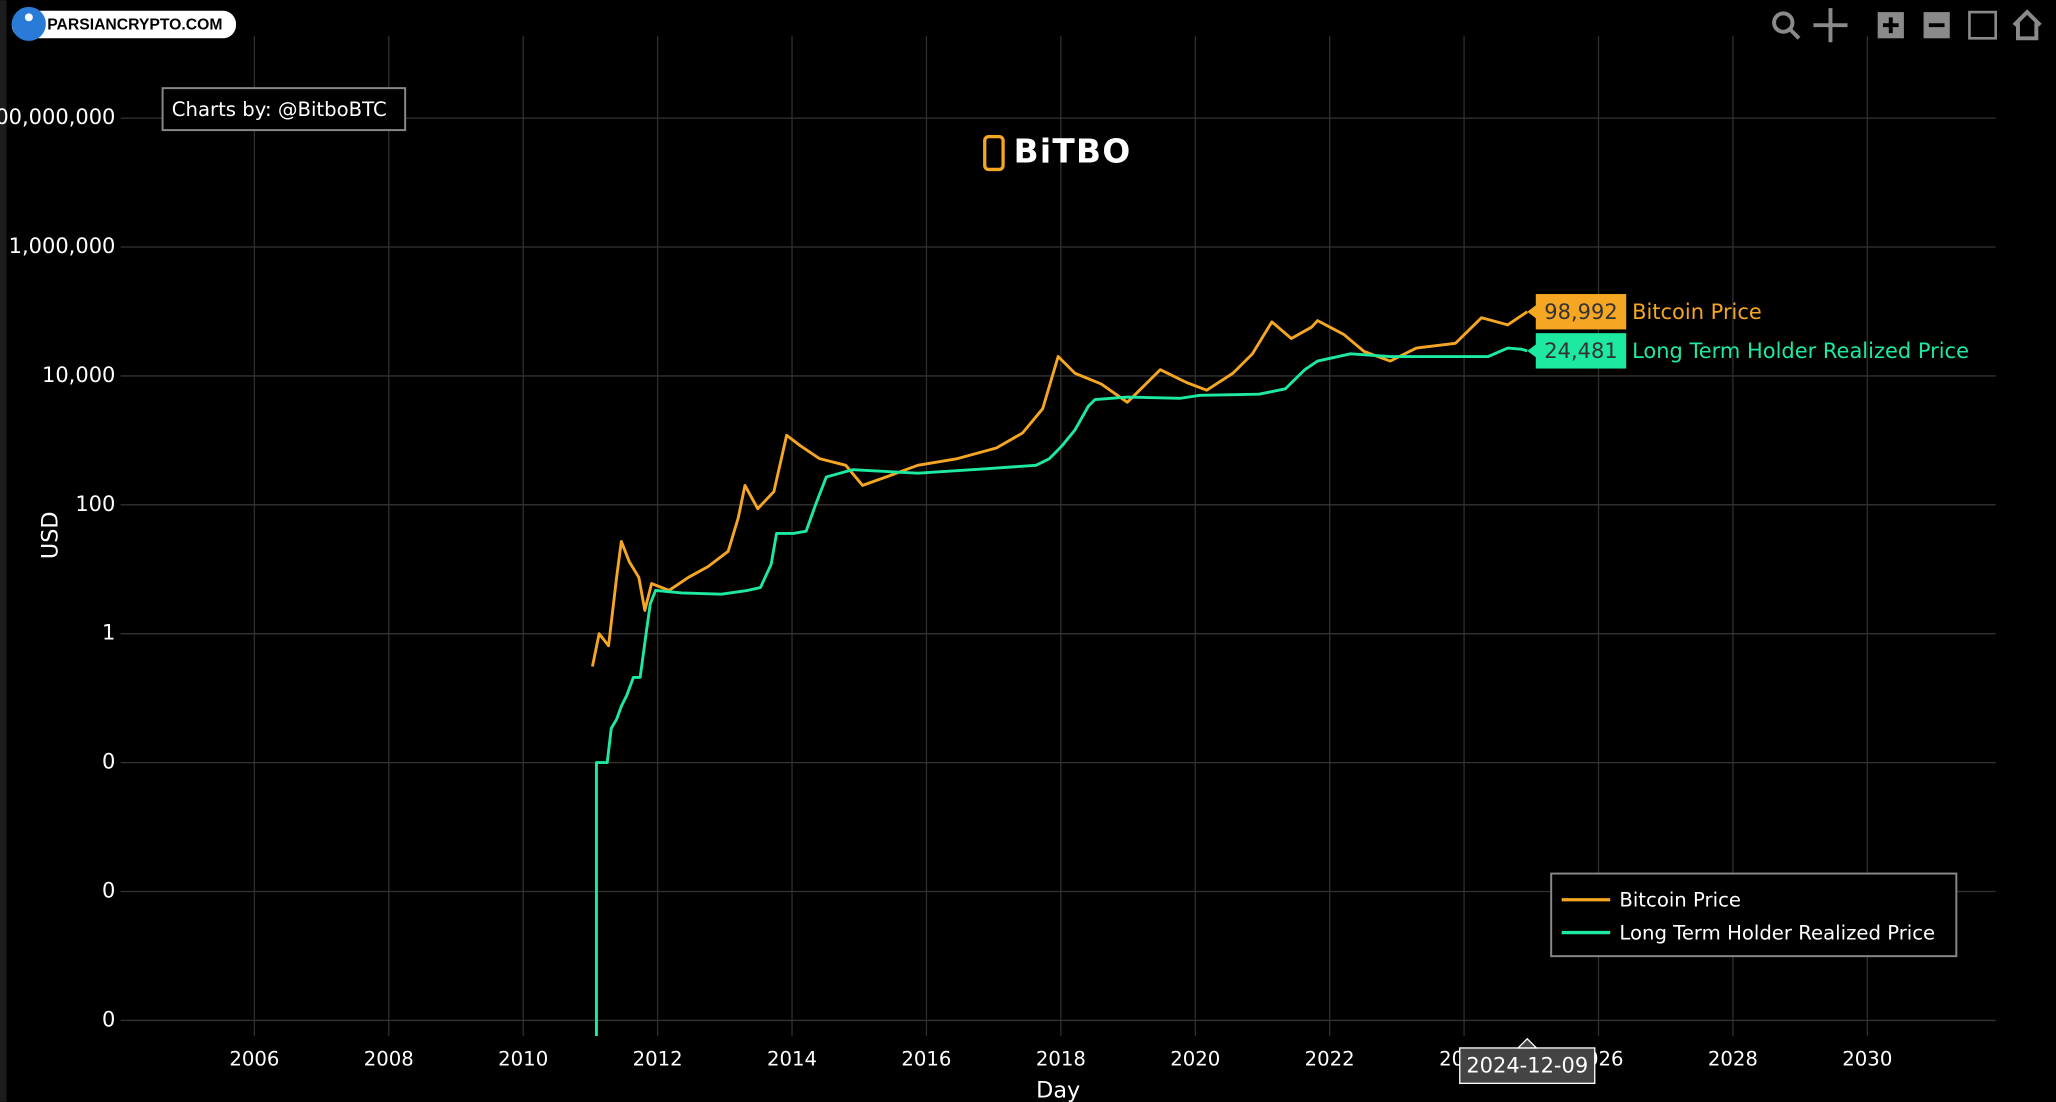  I want to click on value-label: 24,481, so click(1580, 351).